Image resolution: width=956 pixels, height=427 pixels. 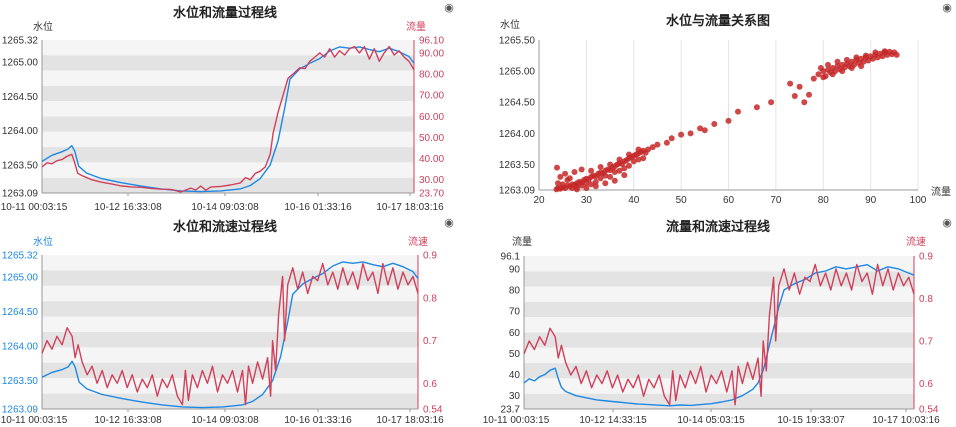 What do you see at coordinates (225, 420) in the screenshot?
I see `x-tick-label: 10-14 09:03:08` at bounding box center [225, 420].